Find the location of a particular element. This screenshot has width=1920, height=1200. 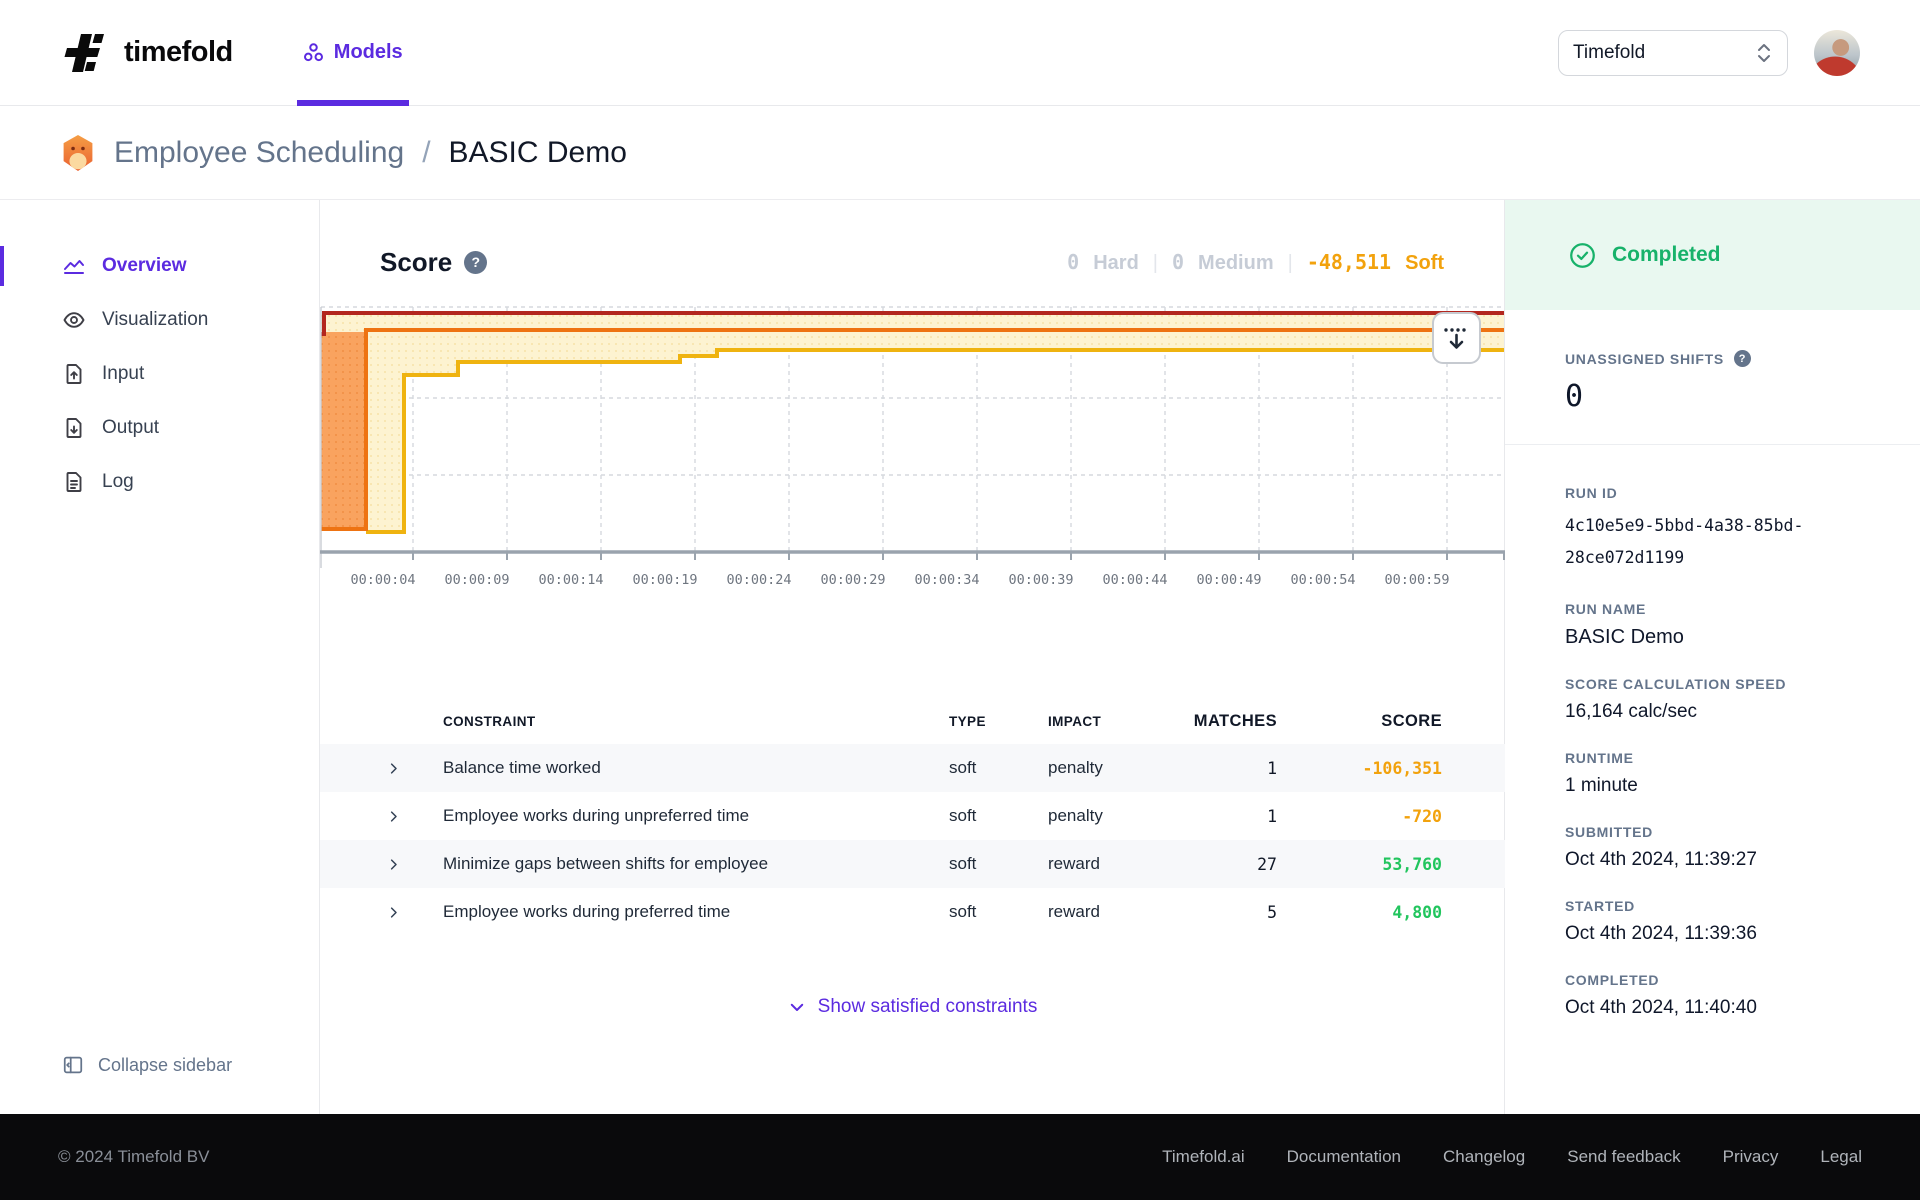

constraint-matches: 5 is located at coordinates (1272, 912).